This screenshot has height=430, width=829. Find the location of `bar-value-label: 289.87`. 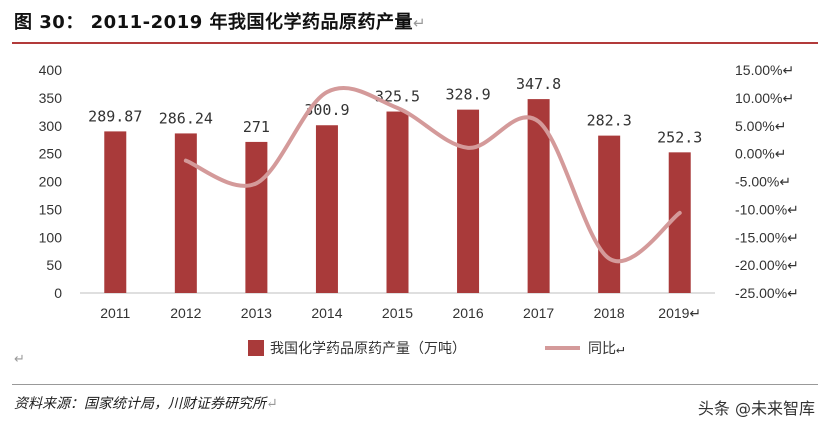

bar-value-label: 289.87 is located at coordinates (115, 116).